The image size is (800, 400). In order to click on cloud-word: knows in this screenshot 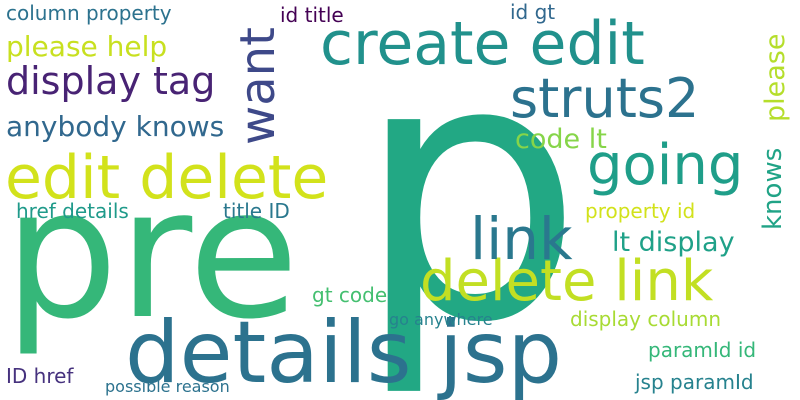, I will do `click(773, 188)`.